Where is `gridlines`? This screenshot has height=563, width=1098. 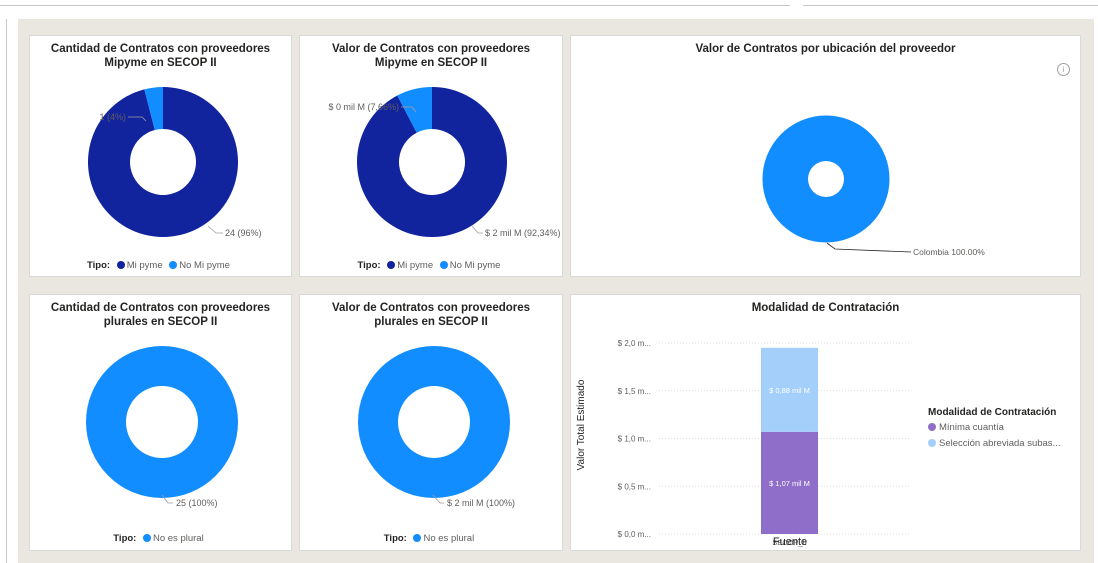
gridlines is located at coordinates (785, 438).